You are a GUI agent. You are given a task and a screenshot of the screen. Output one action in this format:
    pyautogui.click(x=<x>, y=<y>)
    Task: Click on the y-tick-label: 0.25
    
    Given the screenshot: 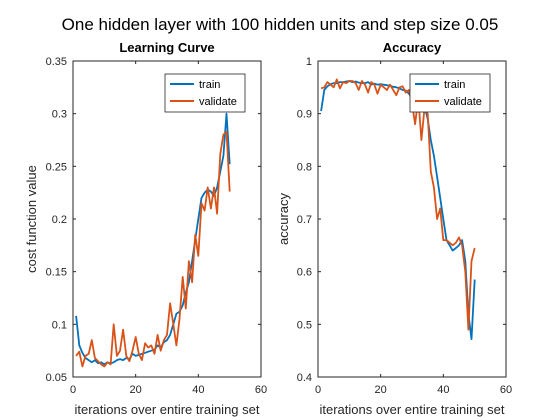 What is the action you would take?
    pyautogui.click(x=56, y=167)
    